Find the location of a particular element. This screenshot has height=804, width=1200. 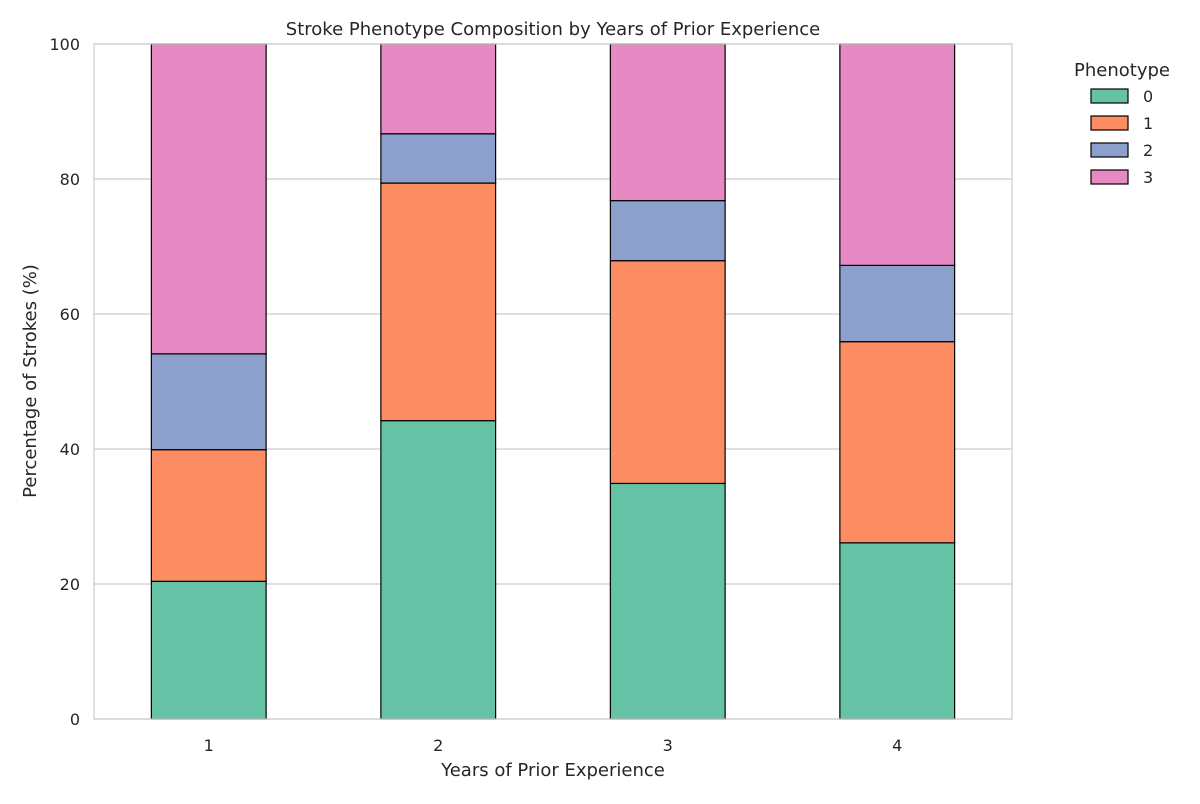

y-tick-label: 20 is located at coordinates (70, 584).